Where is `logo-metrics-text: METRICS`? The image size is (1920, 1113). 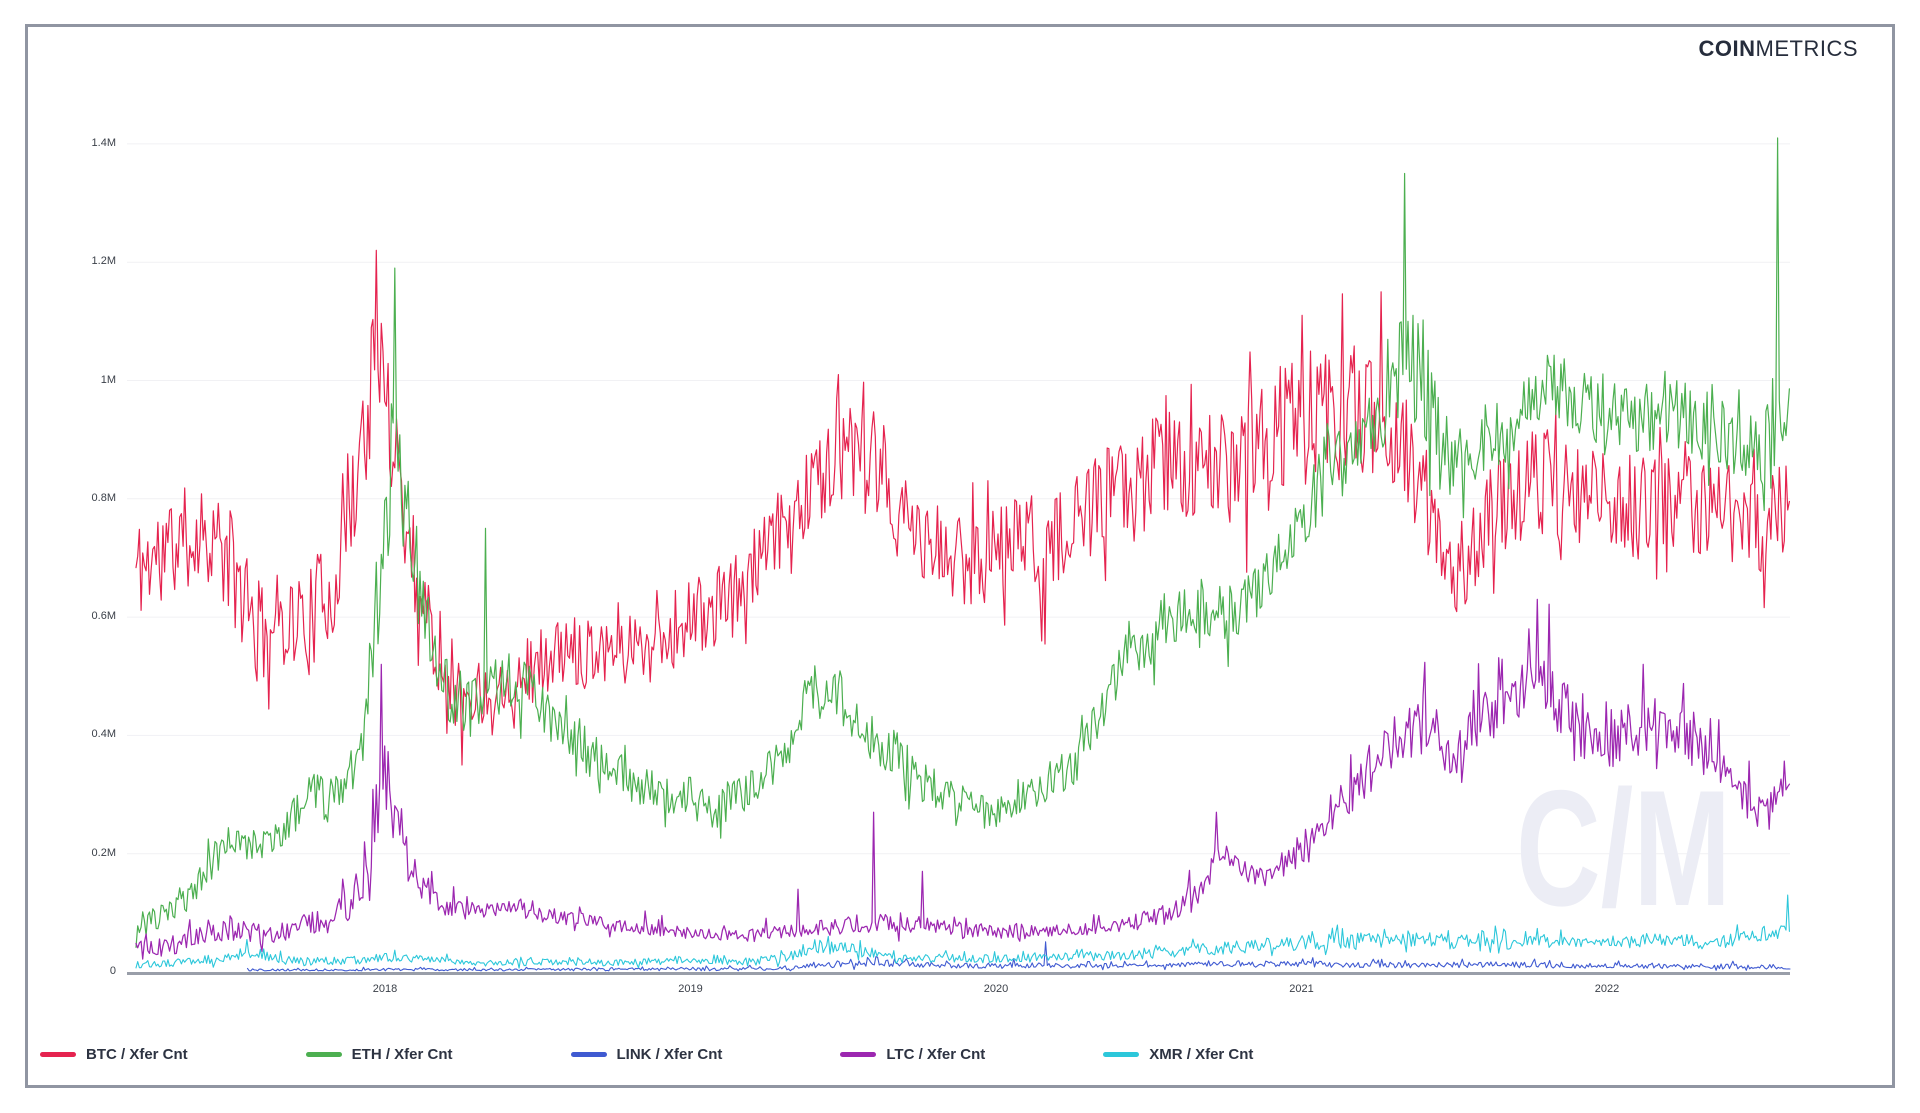 logo-metrics-text: METRICS is located at coordinates (1806, 48).